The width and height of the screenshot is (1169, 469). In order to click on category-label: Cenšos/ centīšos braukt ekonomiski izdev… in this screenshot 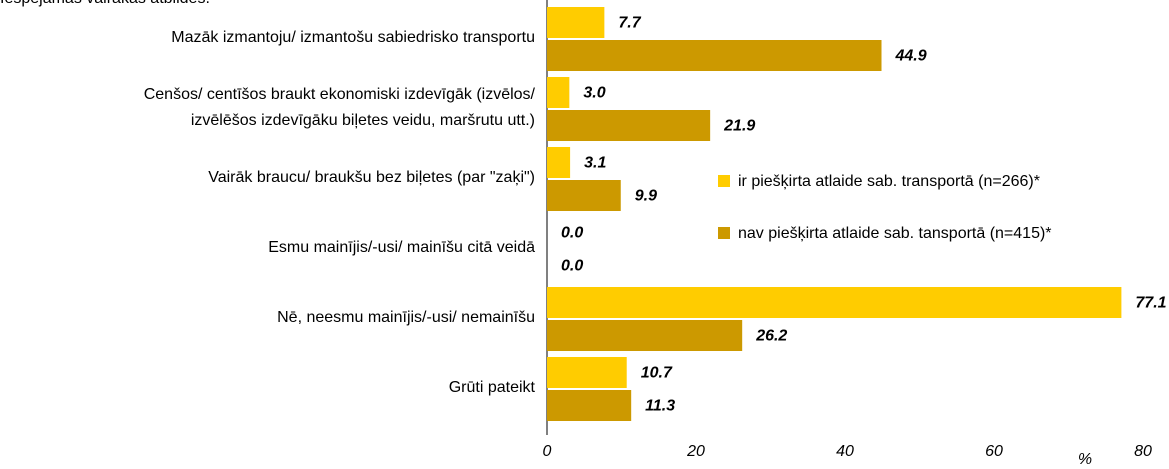, I will do `click(339, 107)`.